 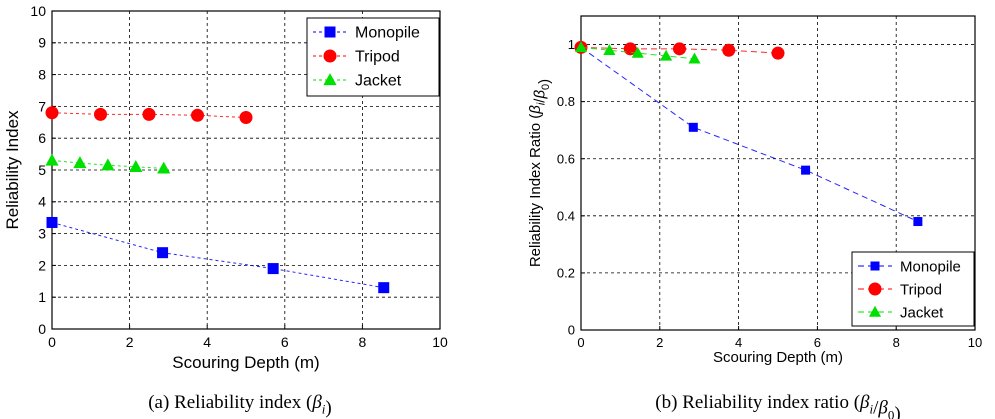 I want to click on y-tick-label: 8, so click(x=42, y=75).